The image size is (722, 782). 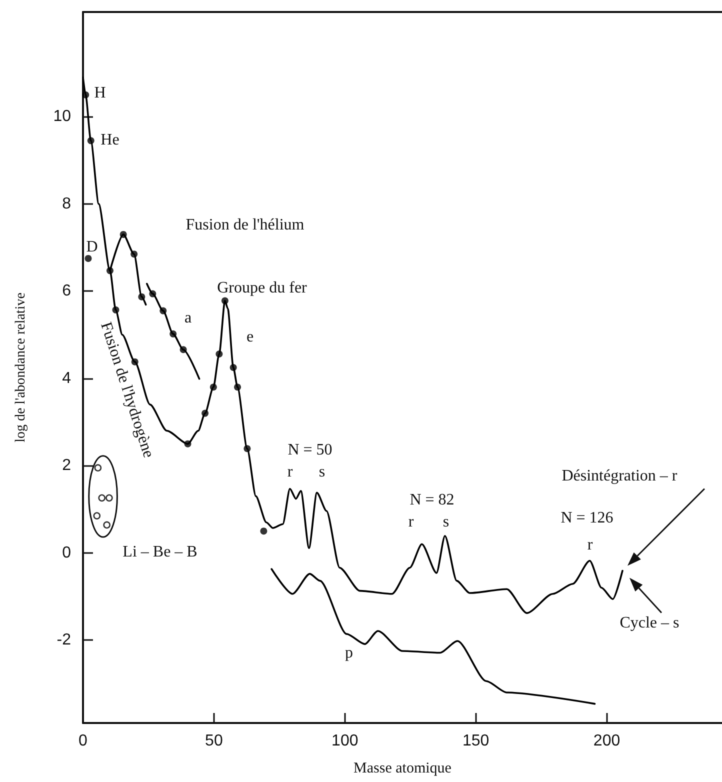 I want to click on annotation: Cycle – s, so click(x=650, y=623).